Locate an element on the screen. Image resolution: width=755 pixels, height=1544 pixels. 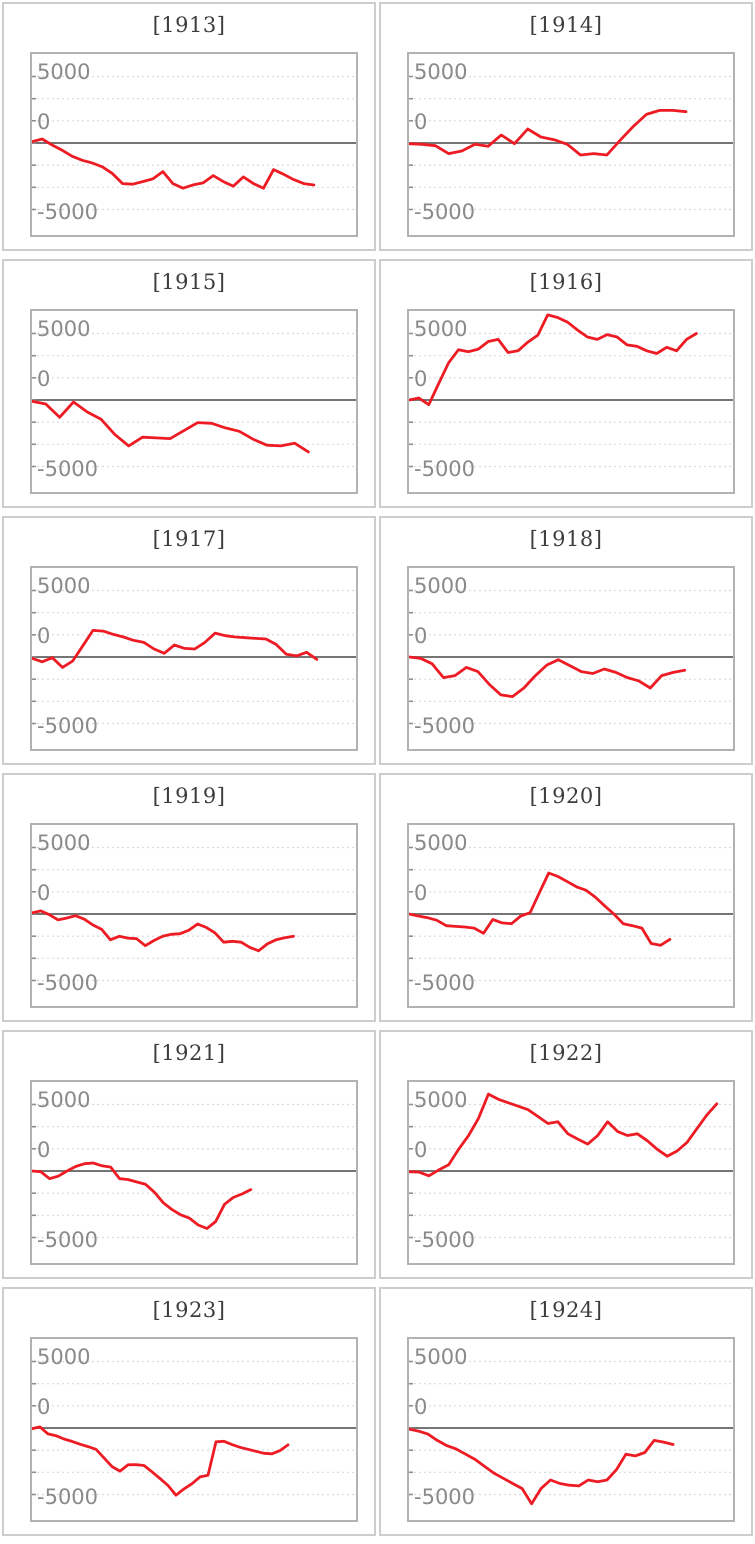
chart-panel-1919: [1919] 5000 0 -5000 is located at coordinates (189, 897).